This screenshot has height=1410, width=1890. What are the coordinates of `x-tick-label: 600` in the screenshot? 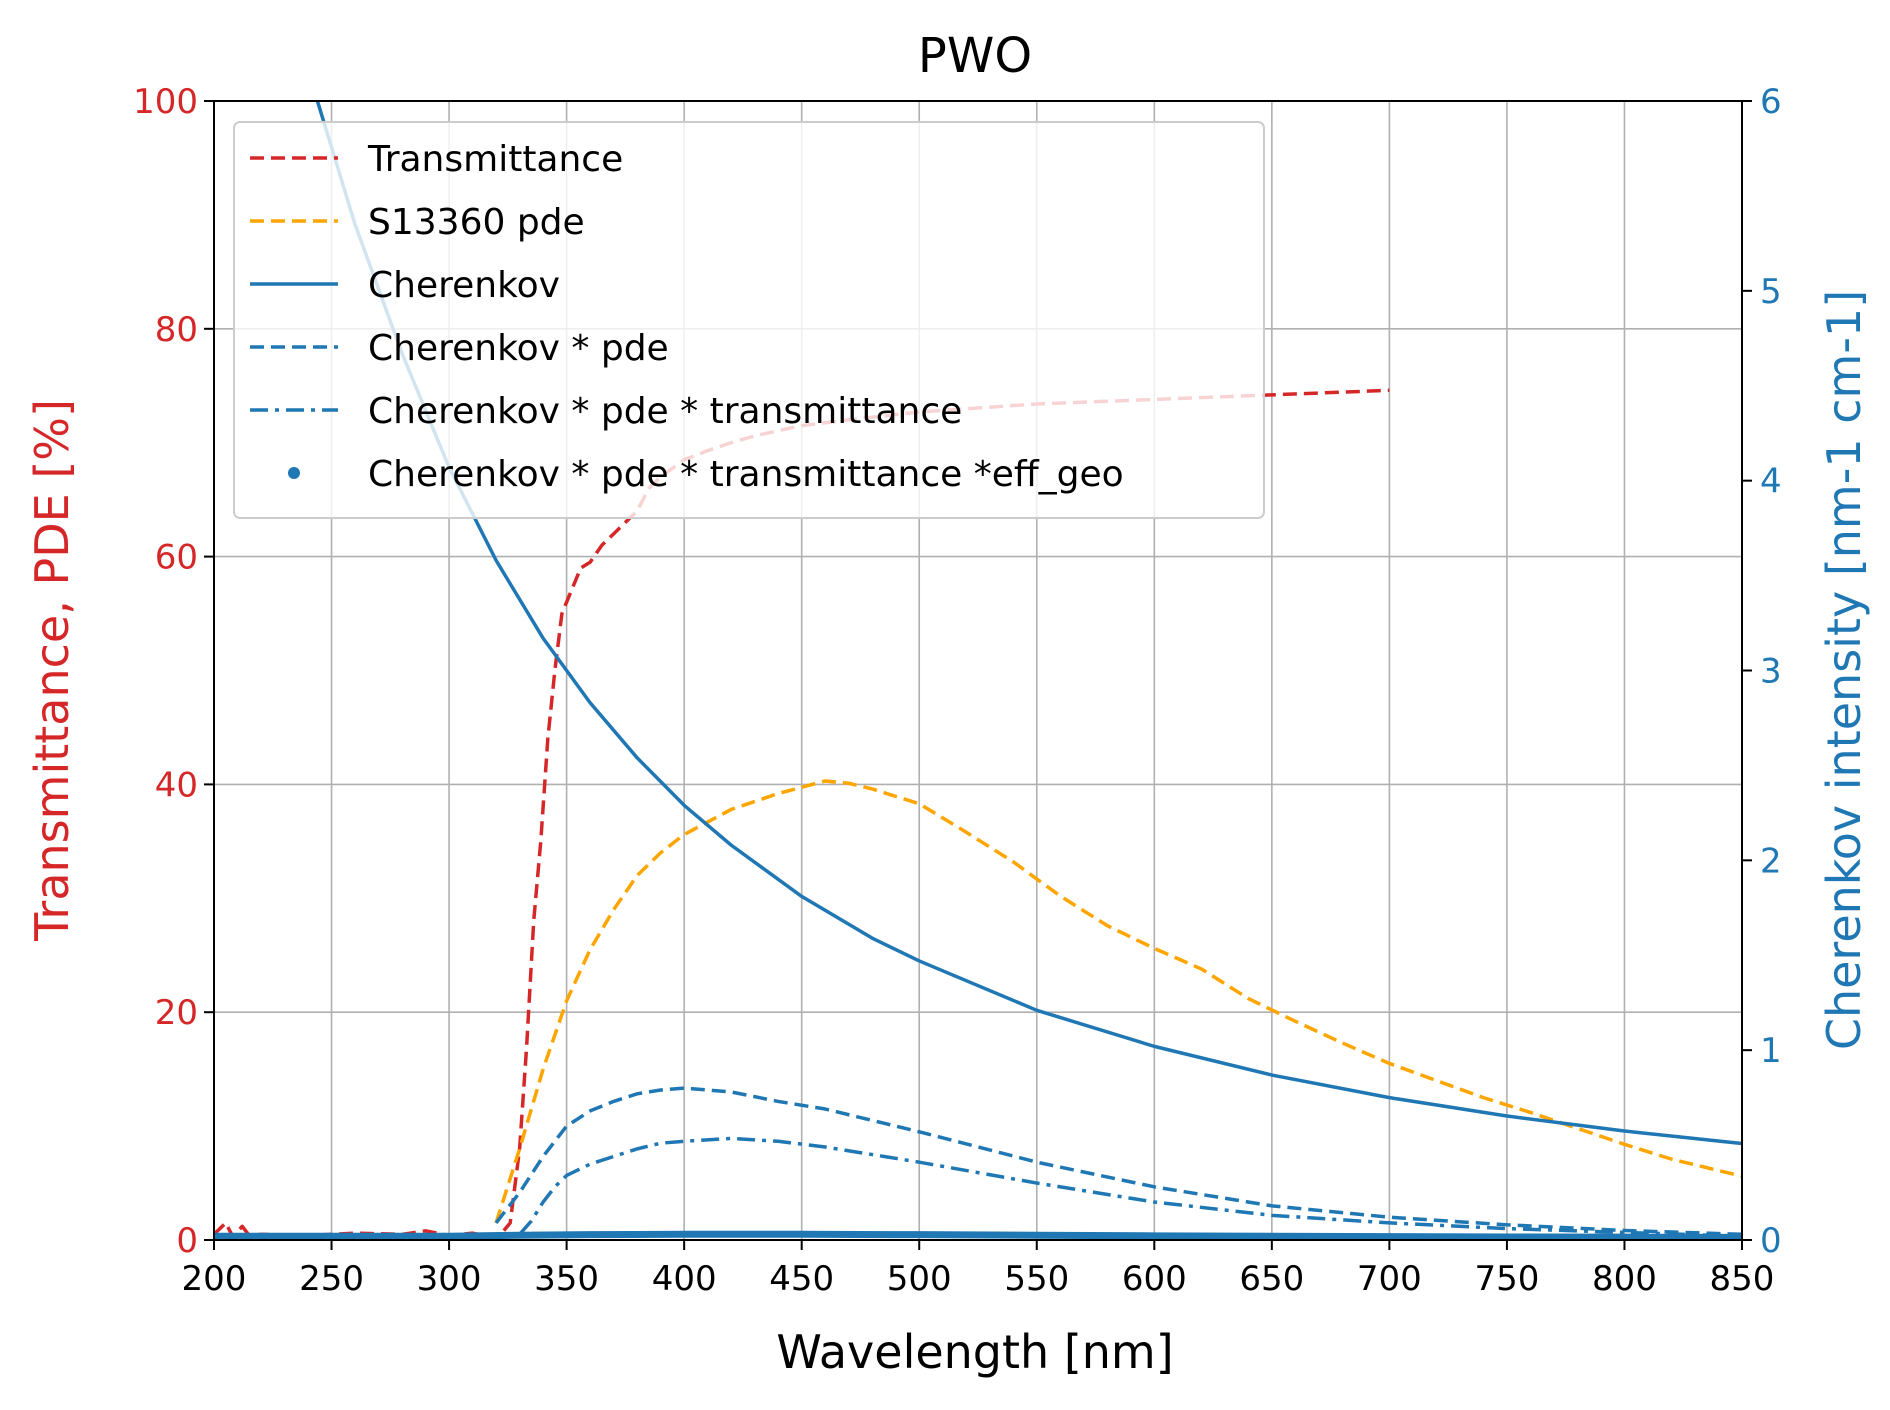 It's located at (1154, 1279).